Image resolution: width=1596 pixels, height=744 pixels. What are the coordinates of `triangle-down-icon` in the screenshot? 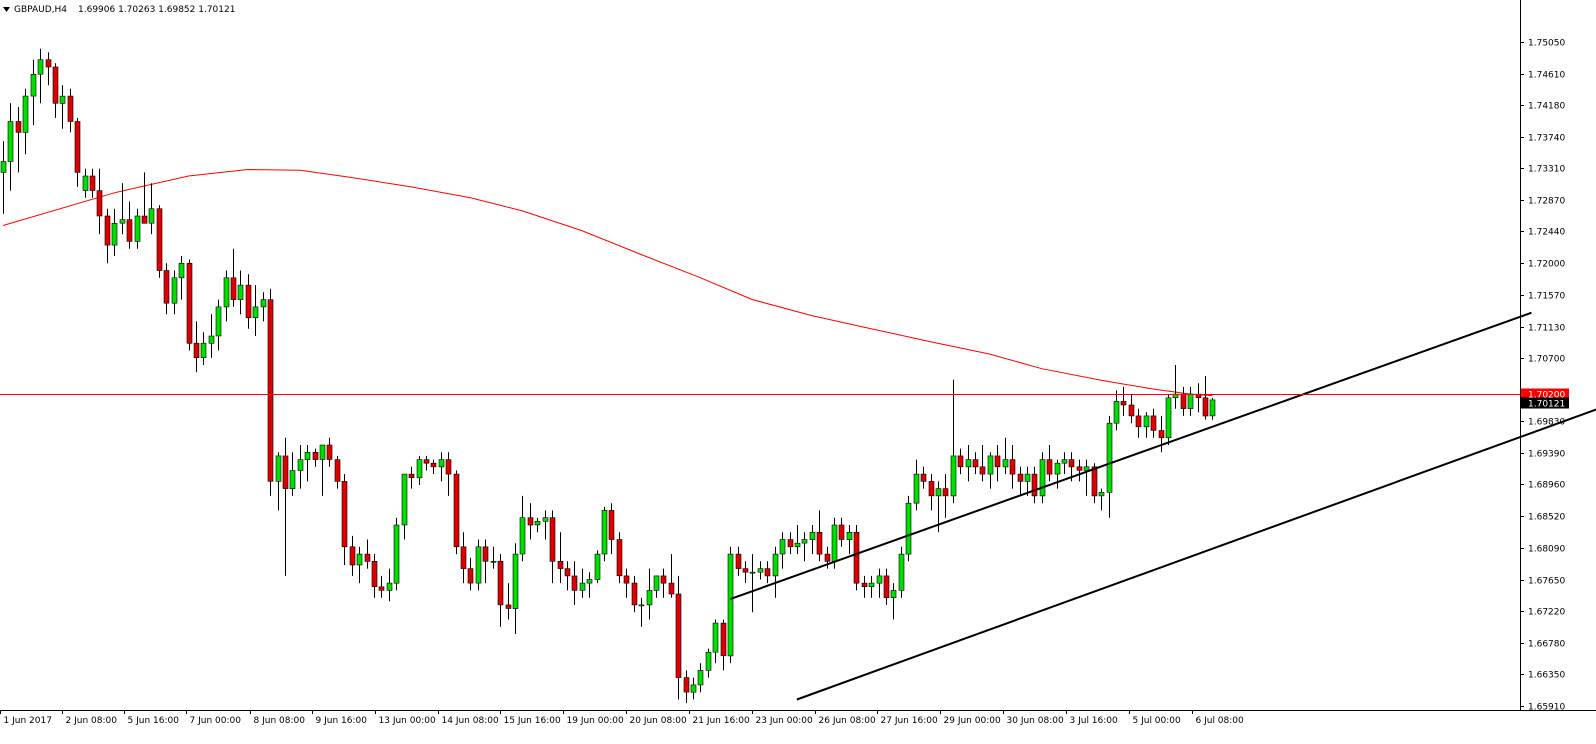 It's located at (6, 9).